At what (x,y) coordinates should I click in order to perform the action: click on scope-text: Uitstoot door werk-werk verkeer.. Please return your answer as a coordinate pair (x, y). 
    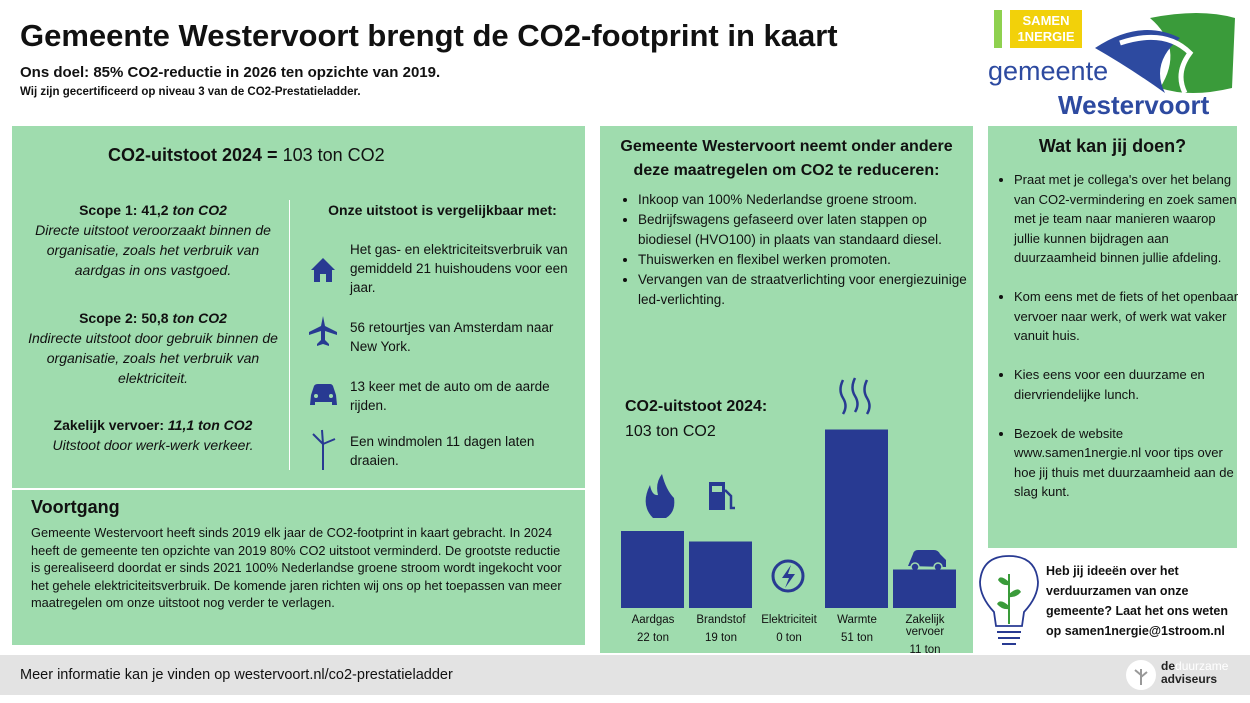
    Looking at the image, I should click on (153, 445).